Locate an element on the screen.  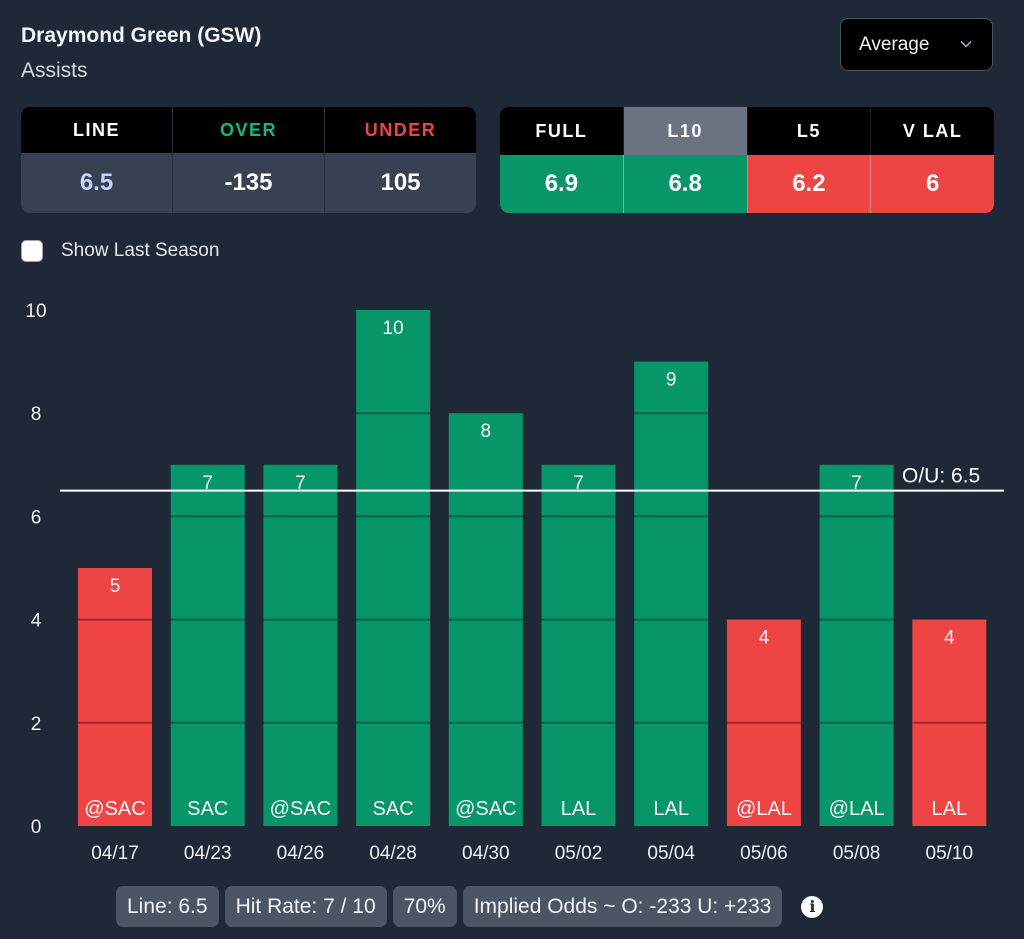
odds-table: LINE OVER UNDER 6.5 -135 105 is located at coordinates (248, 160).